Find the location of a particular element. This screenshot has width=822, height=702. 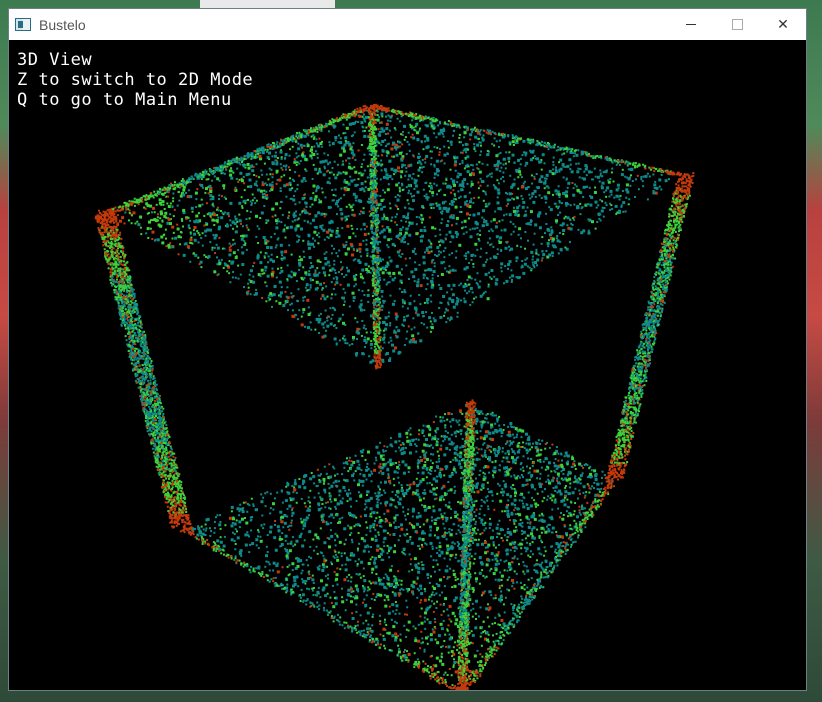

minimize-icon is located at coordinates (691, 24).